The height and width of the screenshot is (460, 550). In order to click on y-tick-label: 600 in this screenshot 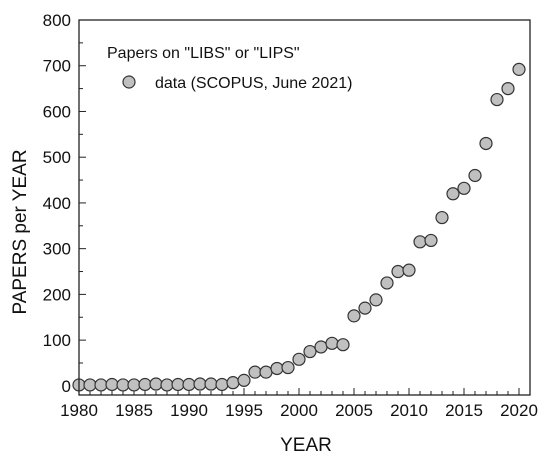, I will do `click(57, 111)`.